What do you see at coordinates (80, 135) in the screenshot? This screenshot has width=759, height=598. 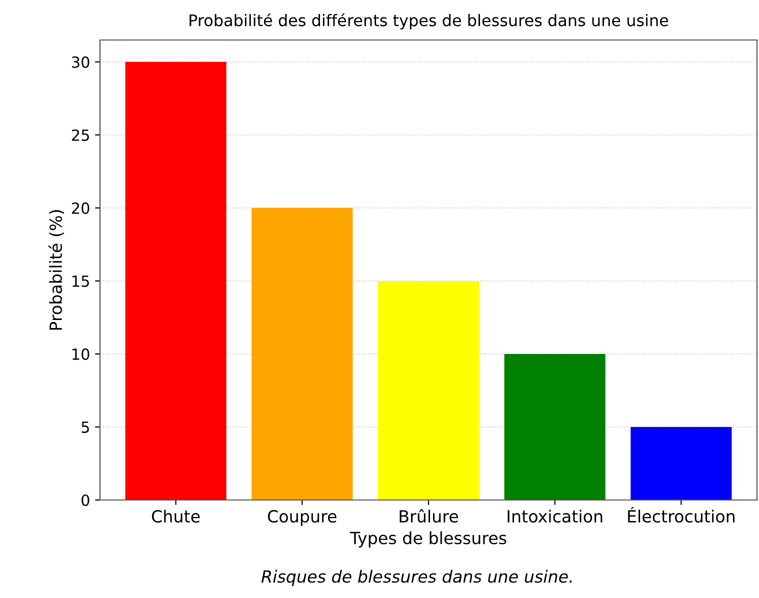 I see `y-tick-label: 25` at bounding box center [80, 135].